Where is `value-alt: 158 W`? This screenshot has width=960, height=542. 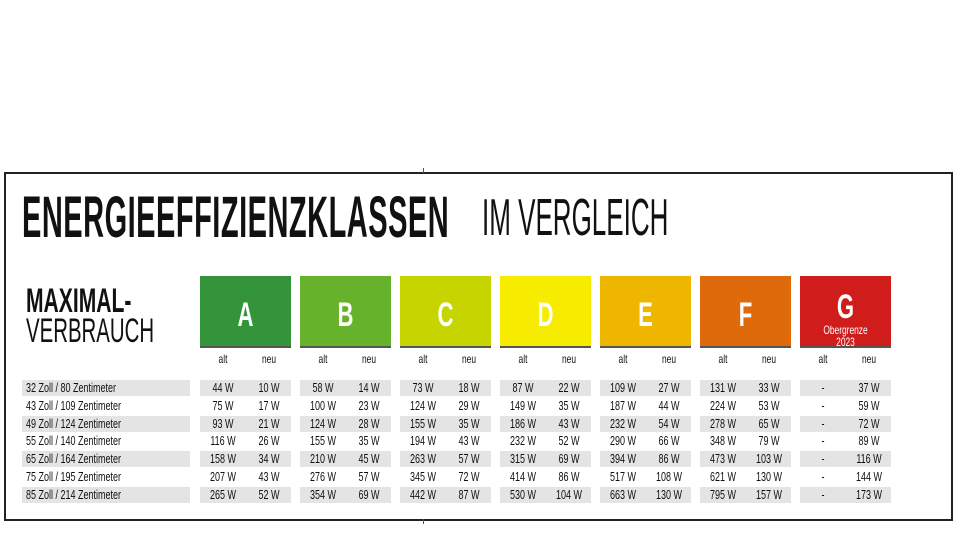 value-alt: 158 W is located at coordinates (223, 459).